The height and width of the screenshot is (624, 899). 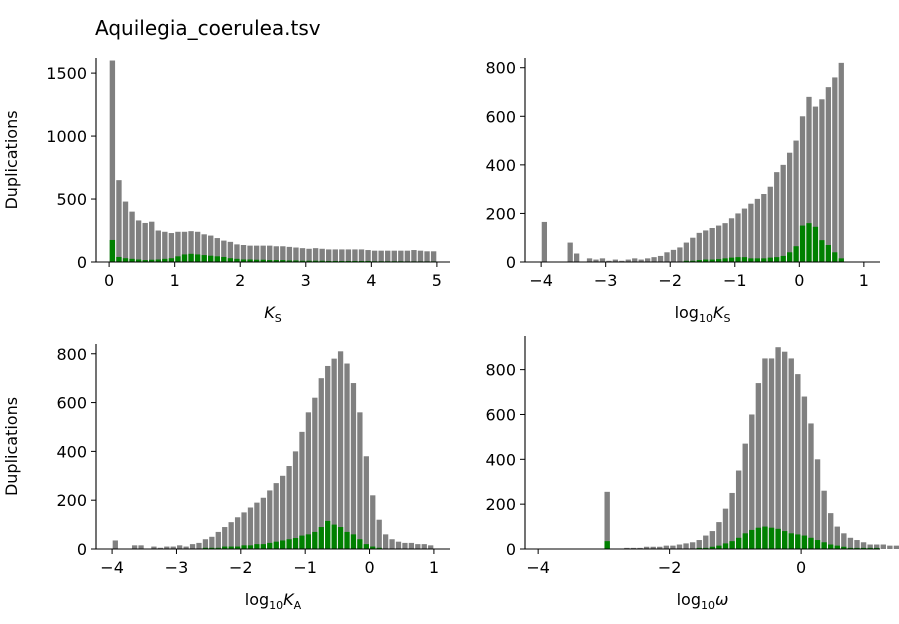 I want to click on y-tick-label: 1500, so click(x=66, y=73).